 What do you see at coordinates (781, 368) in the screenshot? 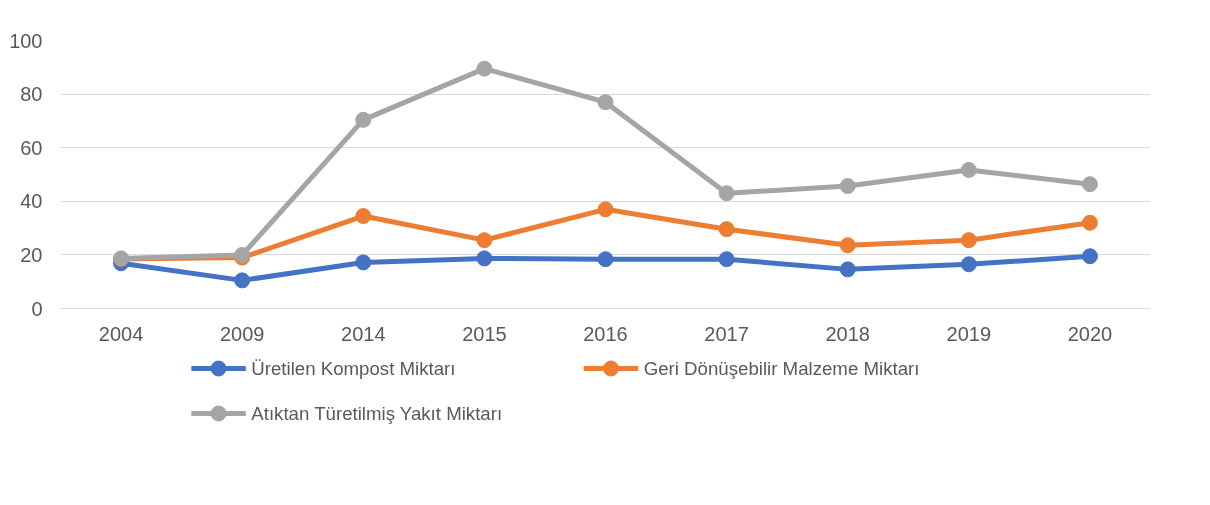
I see `legend-label: Geri Dönüşebilir Malzeme Miktarı` at bounding box center [781, 368].